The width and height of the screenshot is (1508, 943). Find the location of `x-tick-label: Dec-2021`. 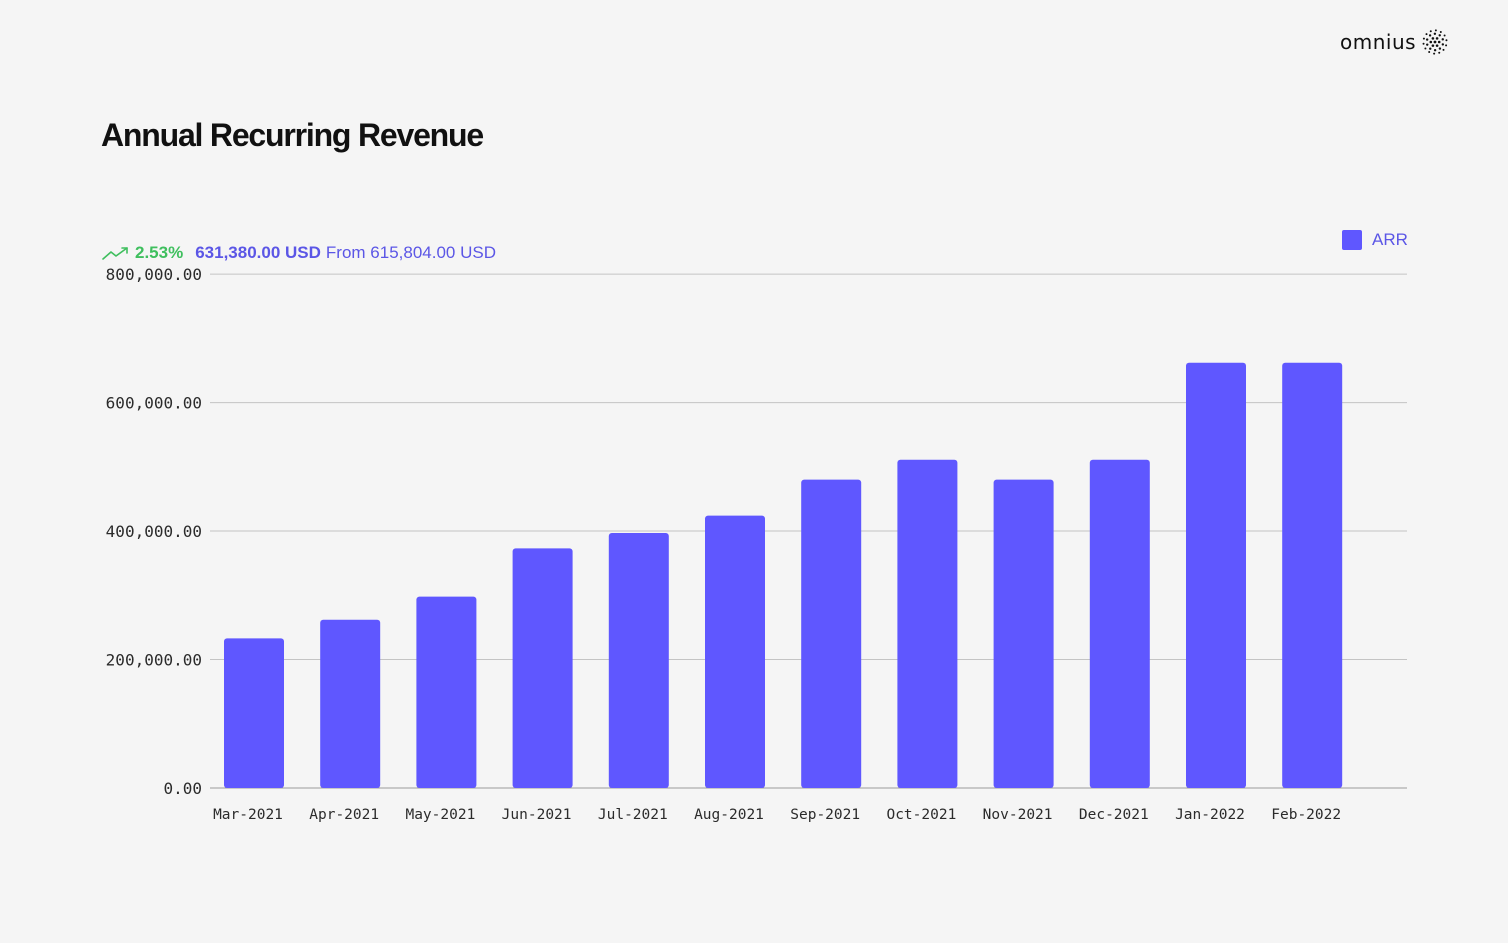

x-tick-label: Dec-2021 is located at coordinates (1114, 815).